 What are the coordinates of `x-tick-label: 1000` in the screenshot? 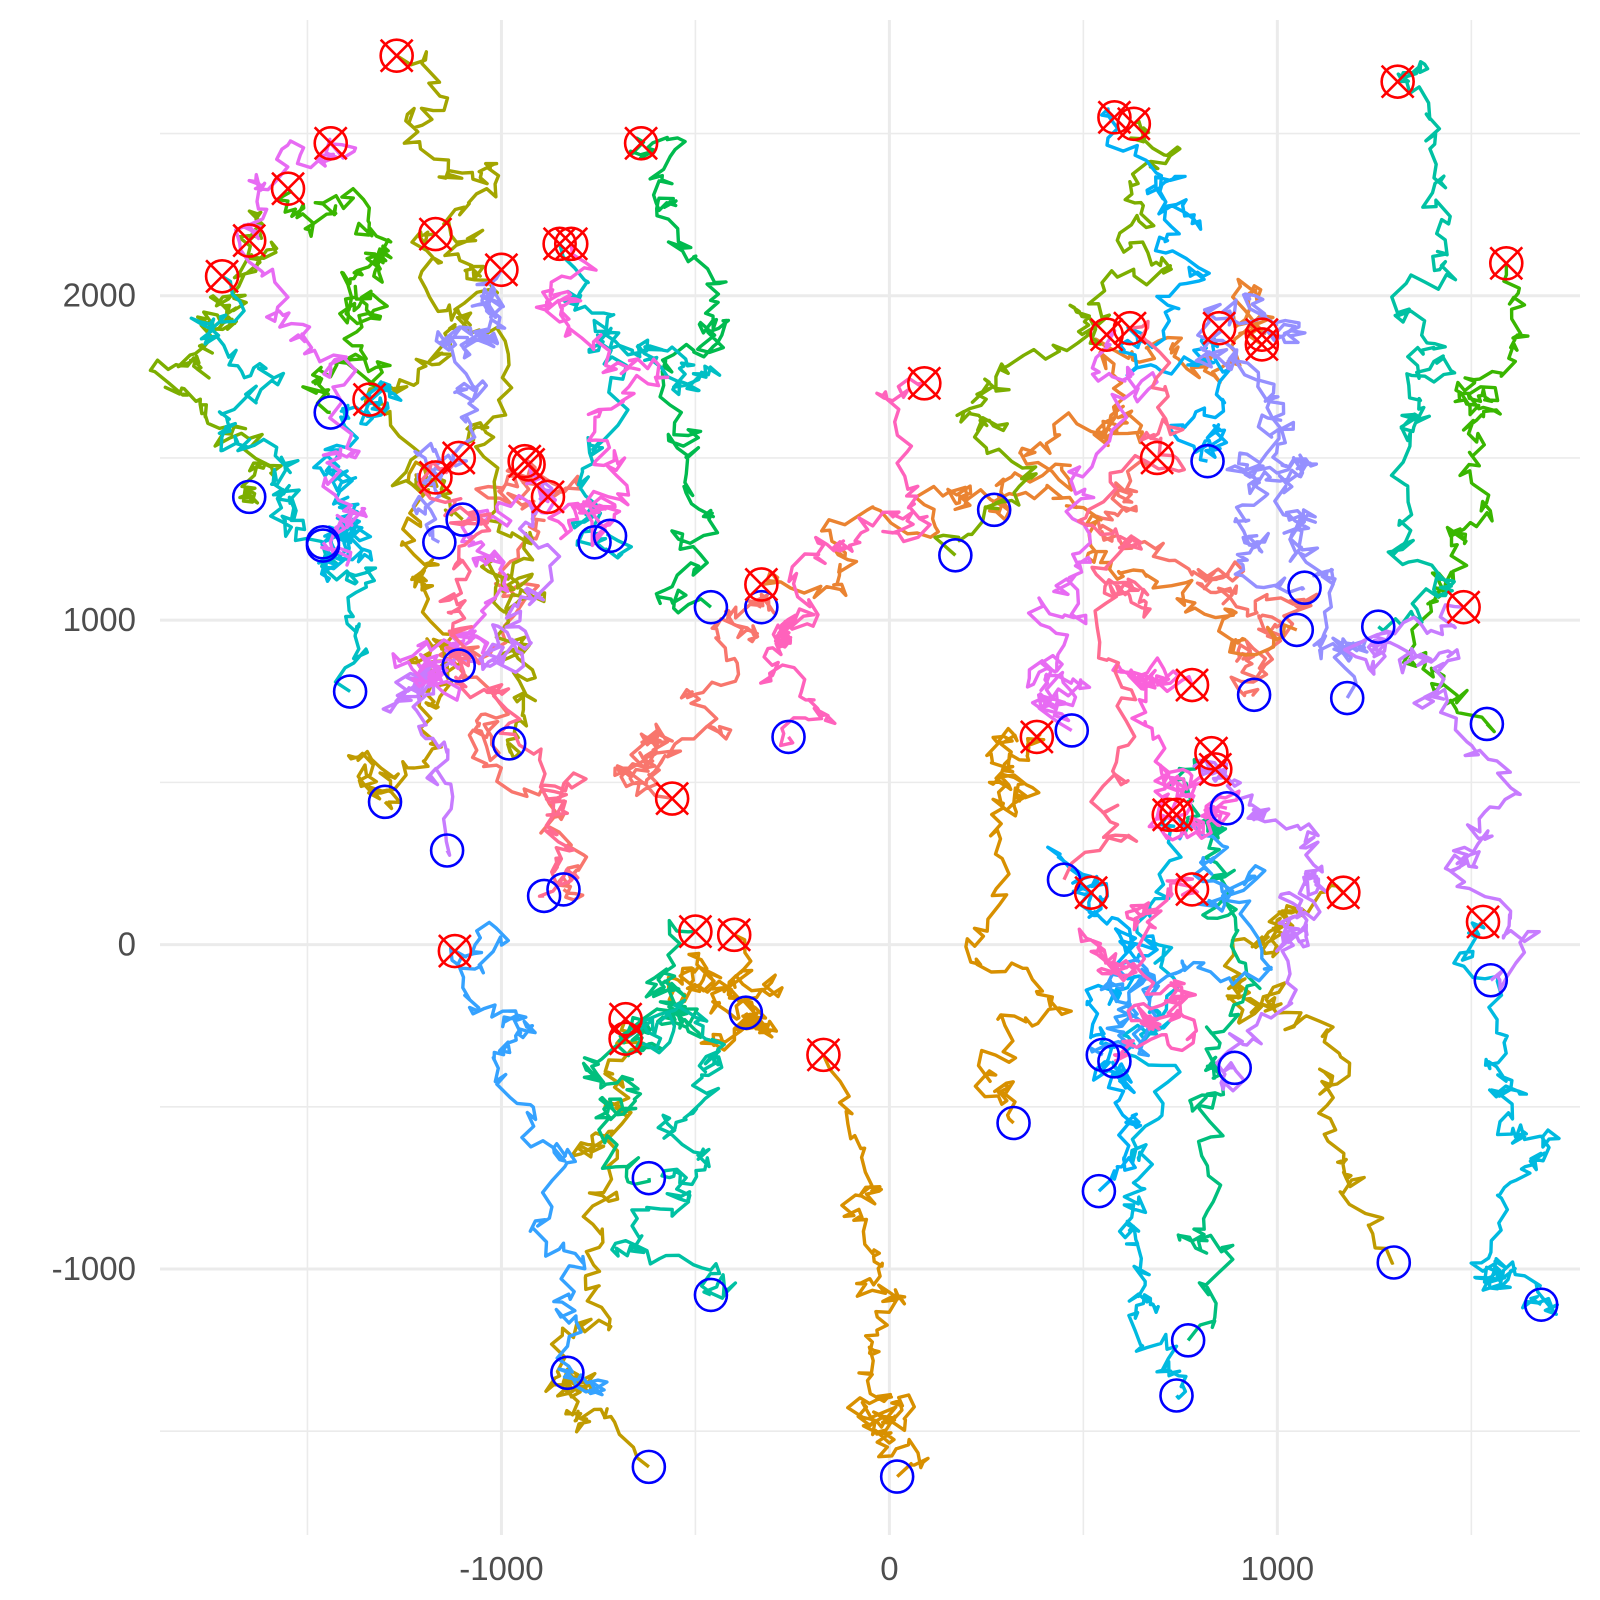 It's located at (1277, 1568).